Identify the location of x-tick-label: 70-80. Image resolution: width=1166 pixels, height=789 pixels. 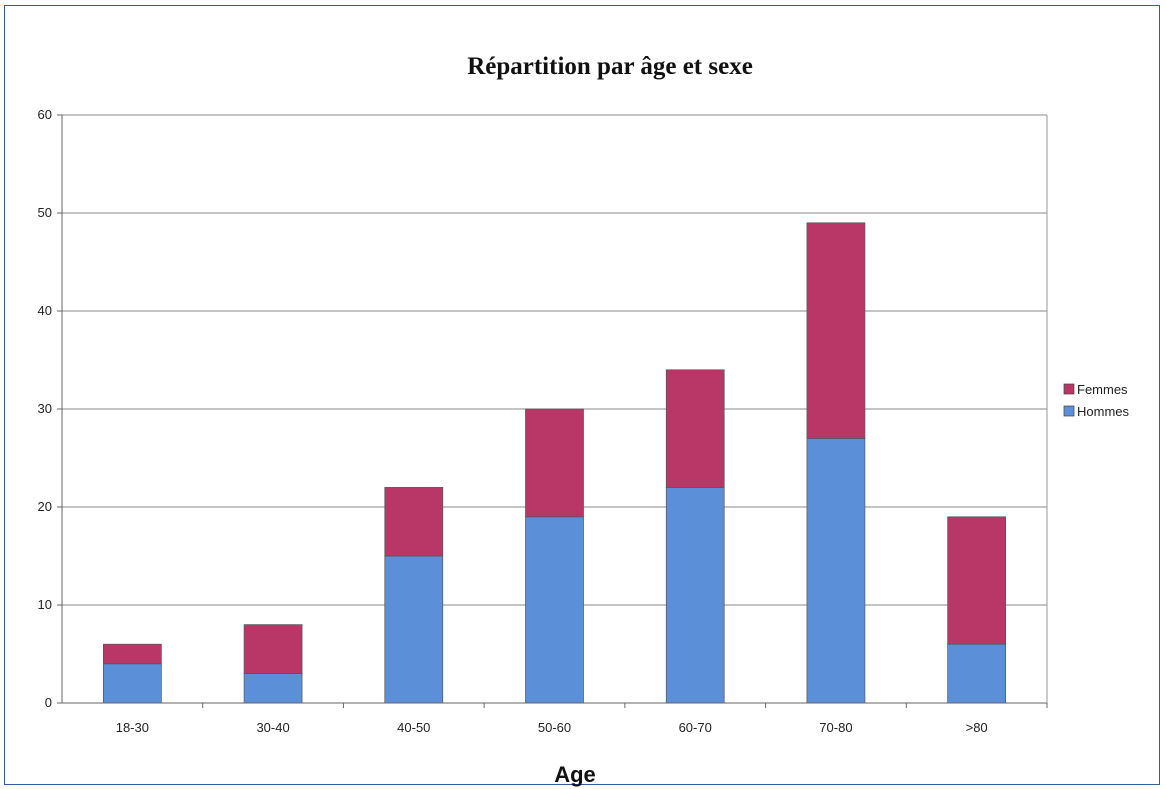
(835, 727).